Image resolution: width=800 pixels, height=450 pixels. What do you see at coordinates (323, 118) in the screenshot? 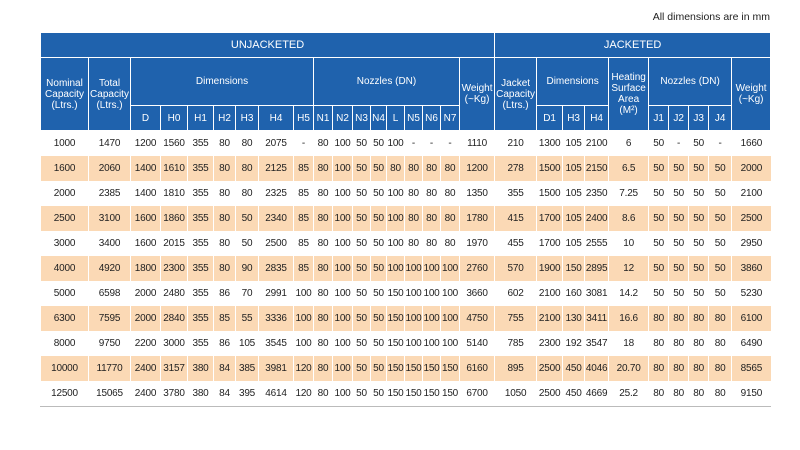
I see `subheader: N1` at bounding box center [323, 118].